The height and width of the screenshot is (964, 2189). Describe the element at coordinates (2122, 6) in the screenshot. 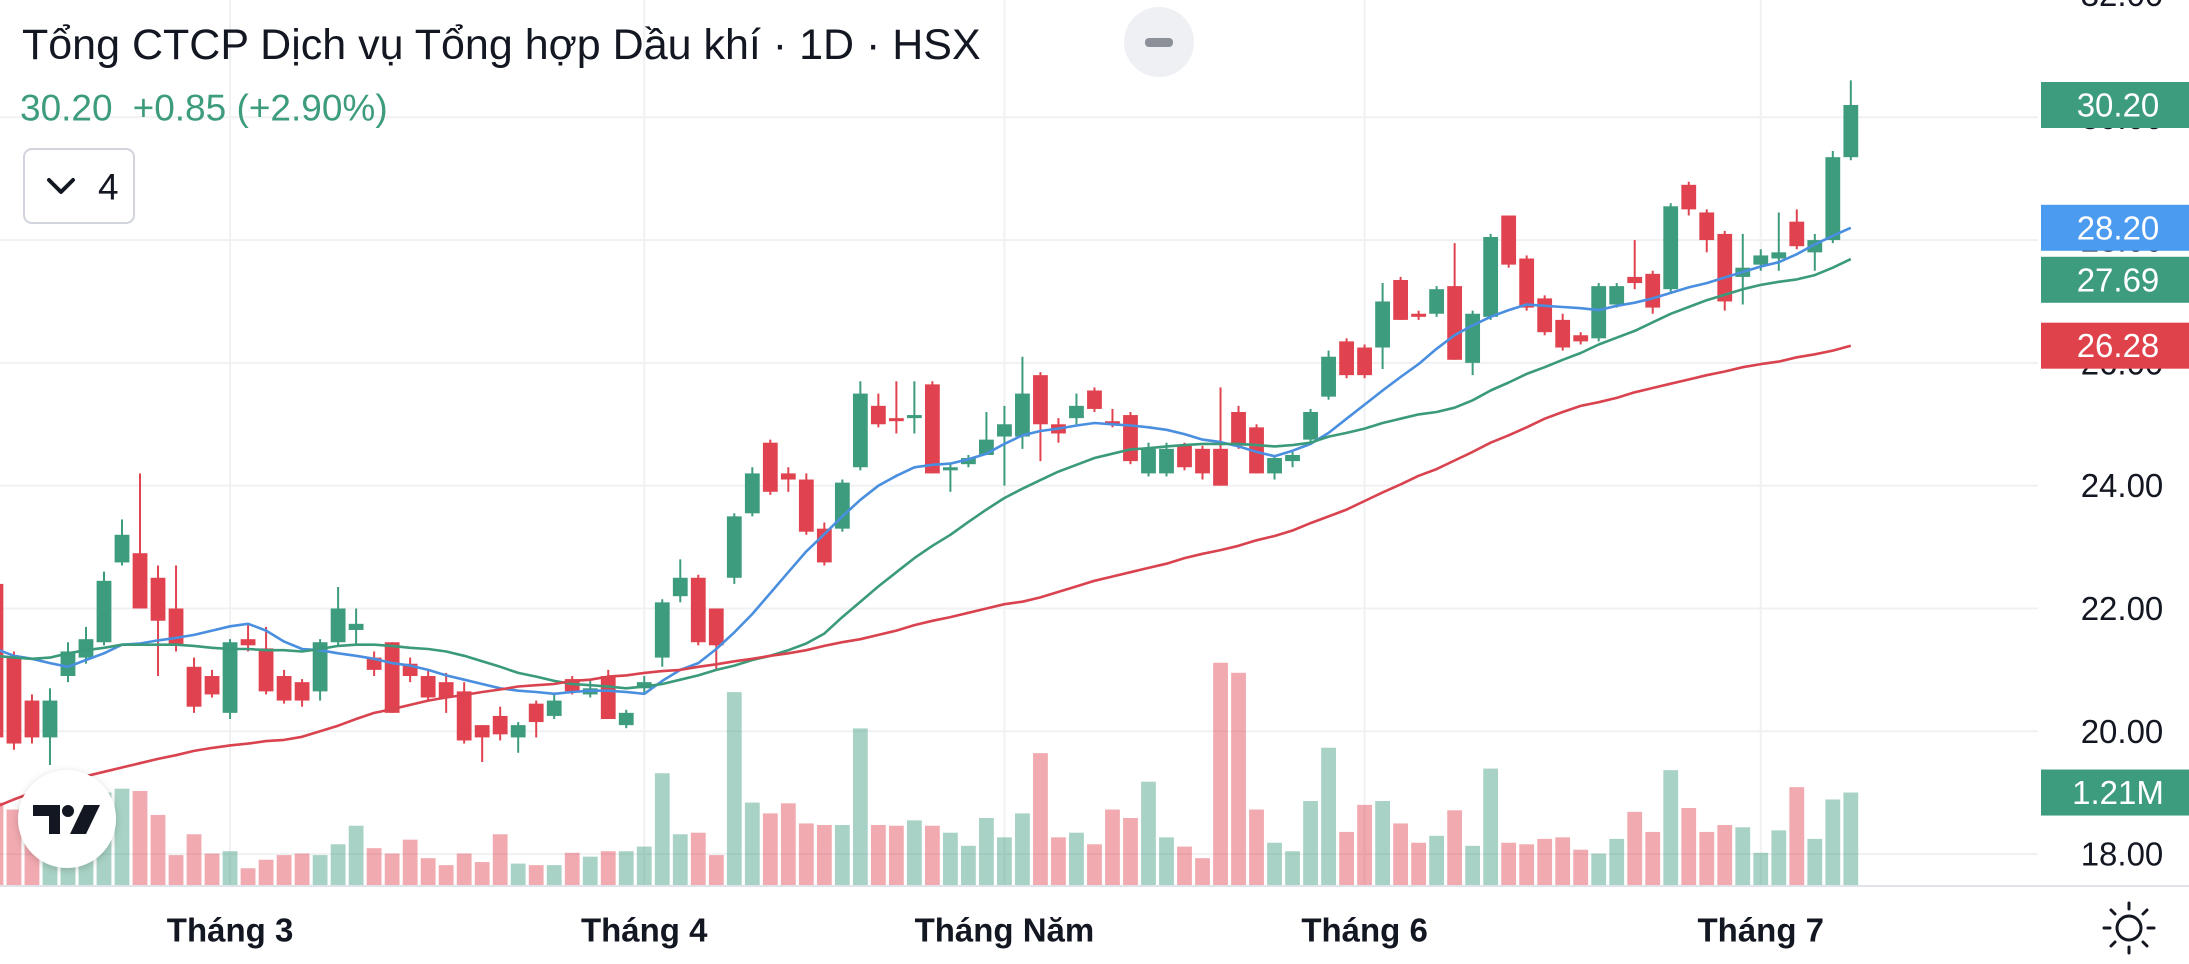

I see `y-tick-label: 32.00` at that location.